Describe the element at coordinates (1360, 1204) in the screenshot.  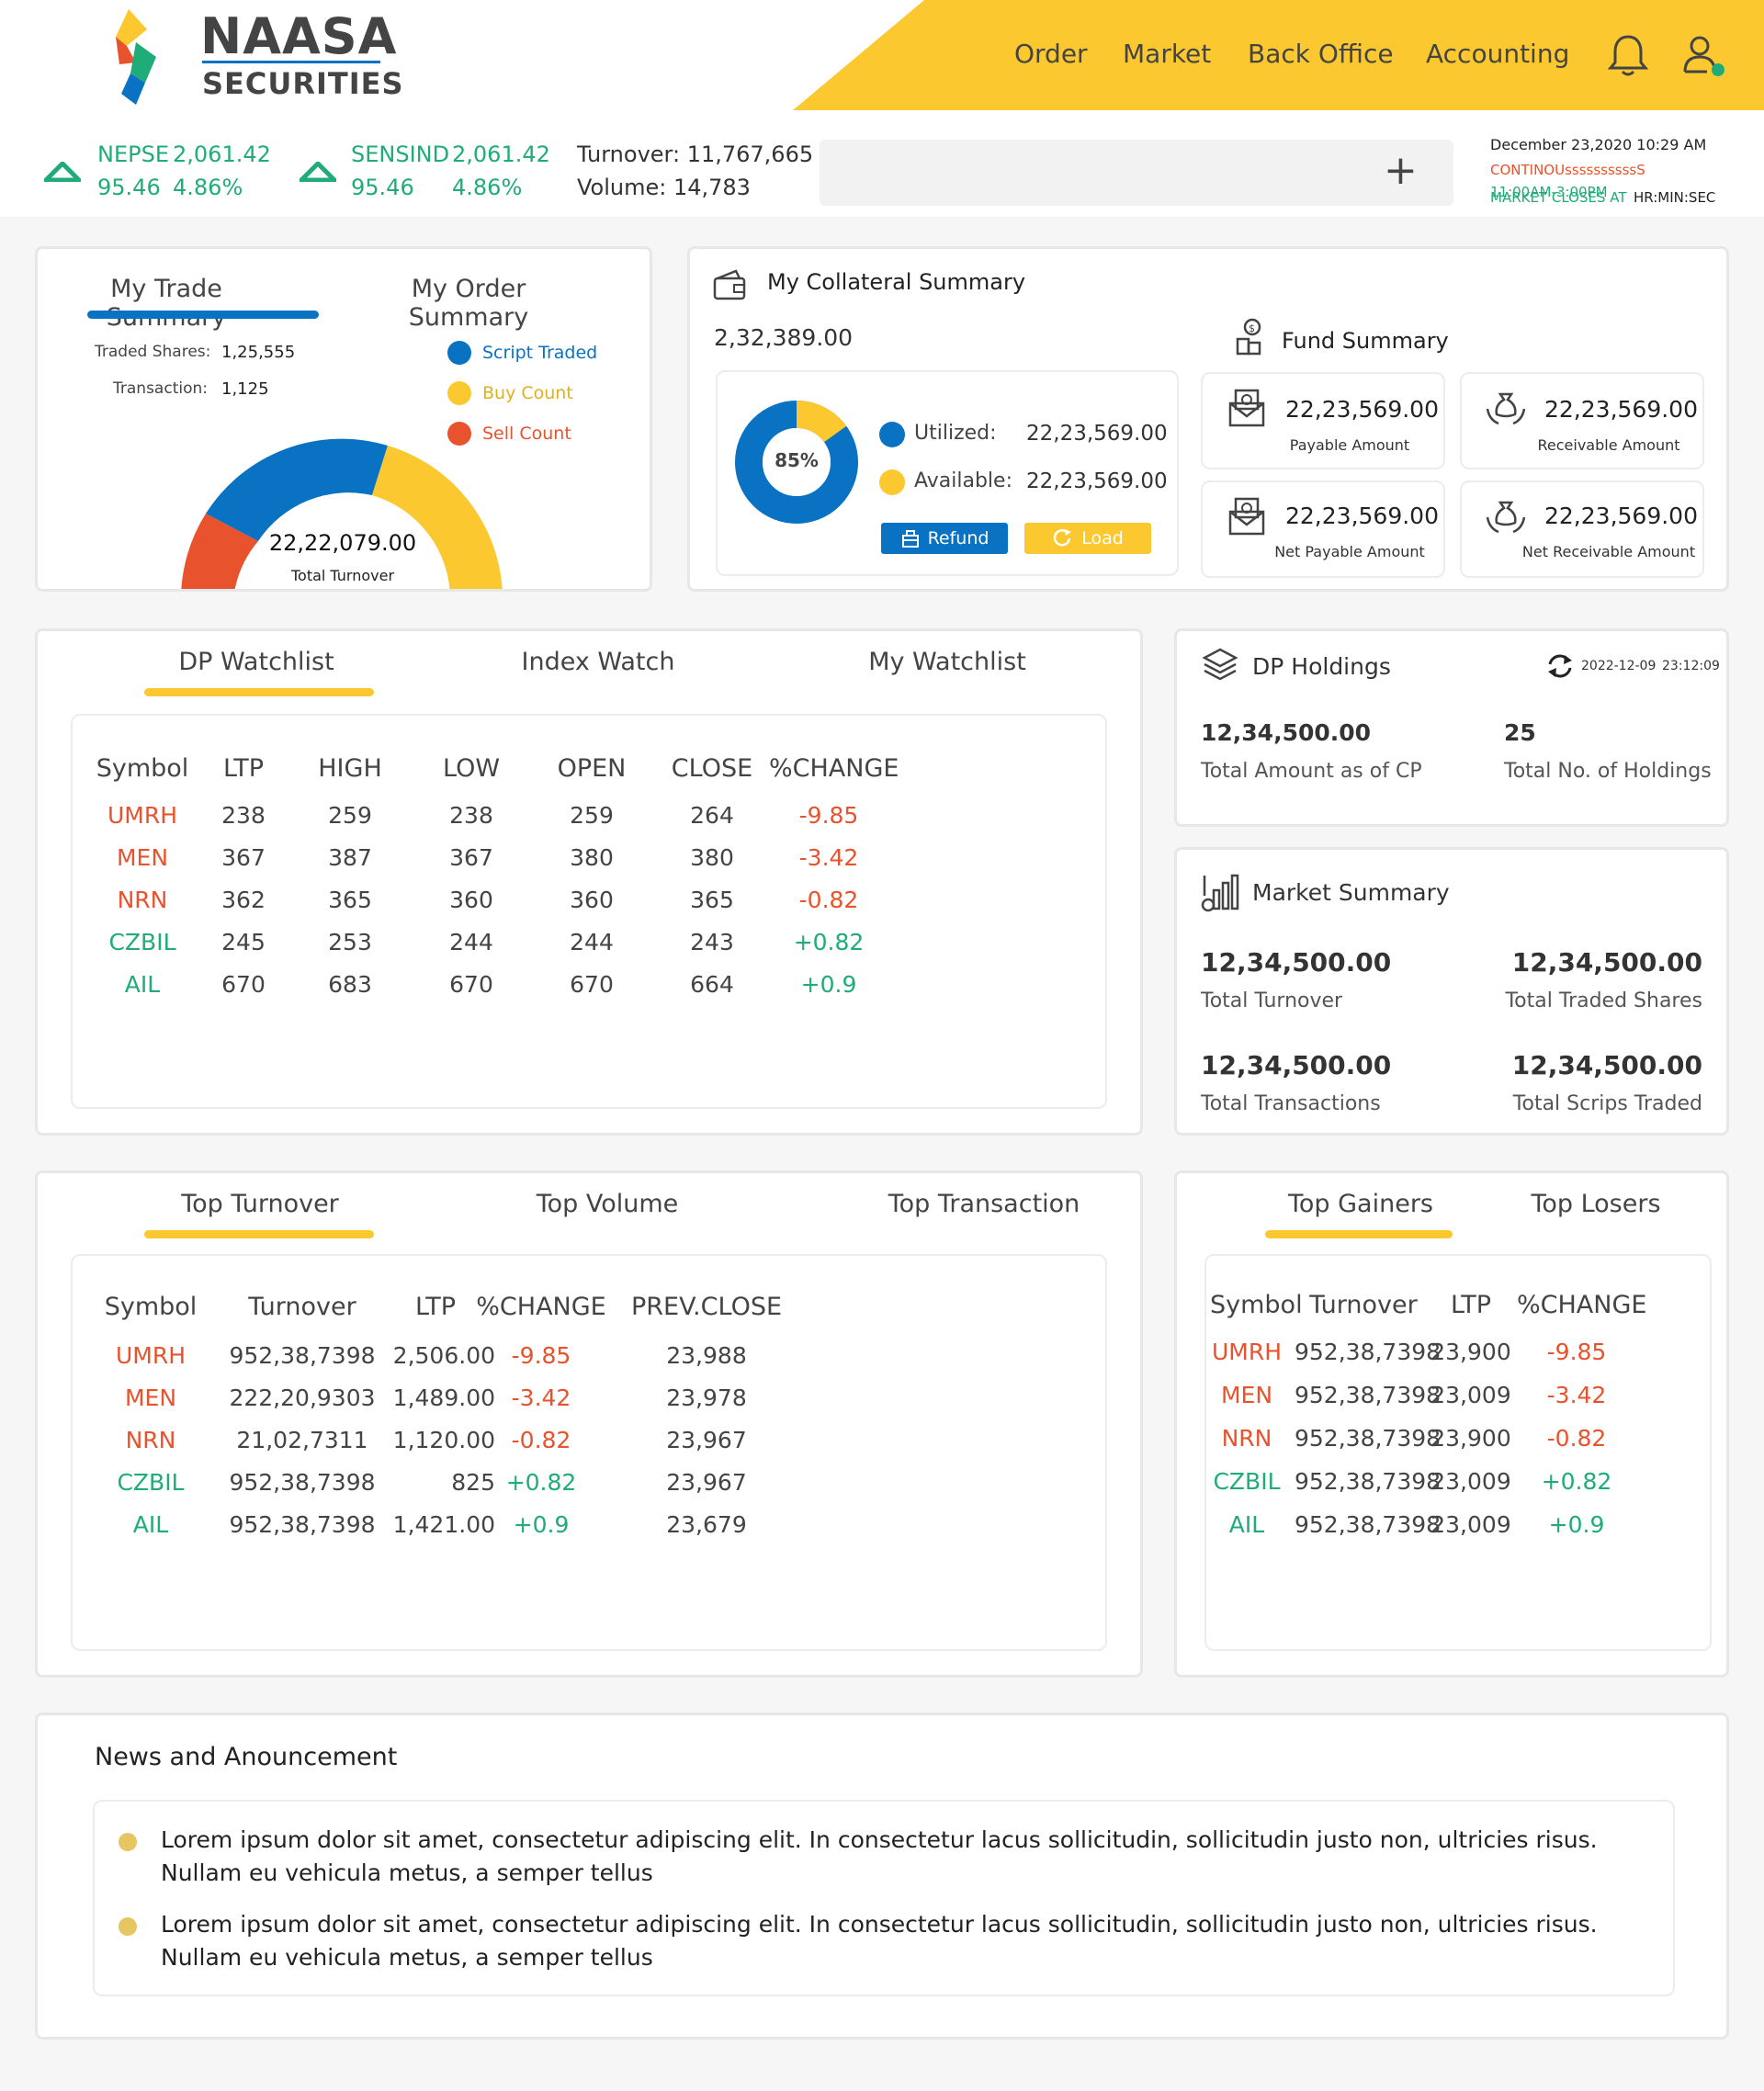
I see `tab-top-gainers: Top Gainers` at that location.